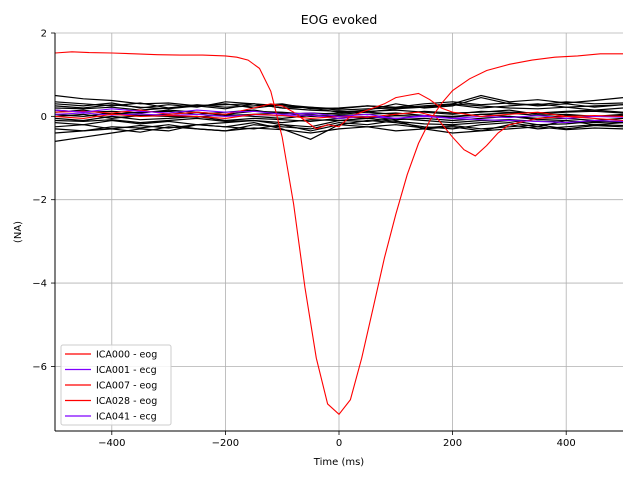 Image resolution: width=640 pixels, height=480 pixels. Describe the element at coordinates (44, 117) in the screenshot. I see `y-tick-label: 0` at that location.